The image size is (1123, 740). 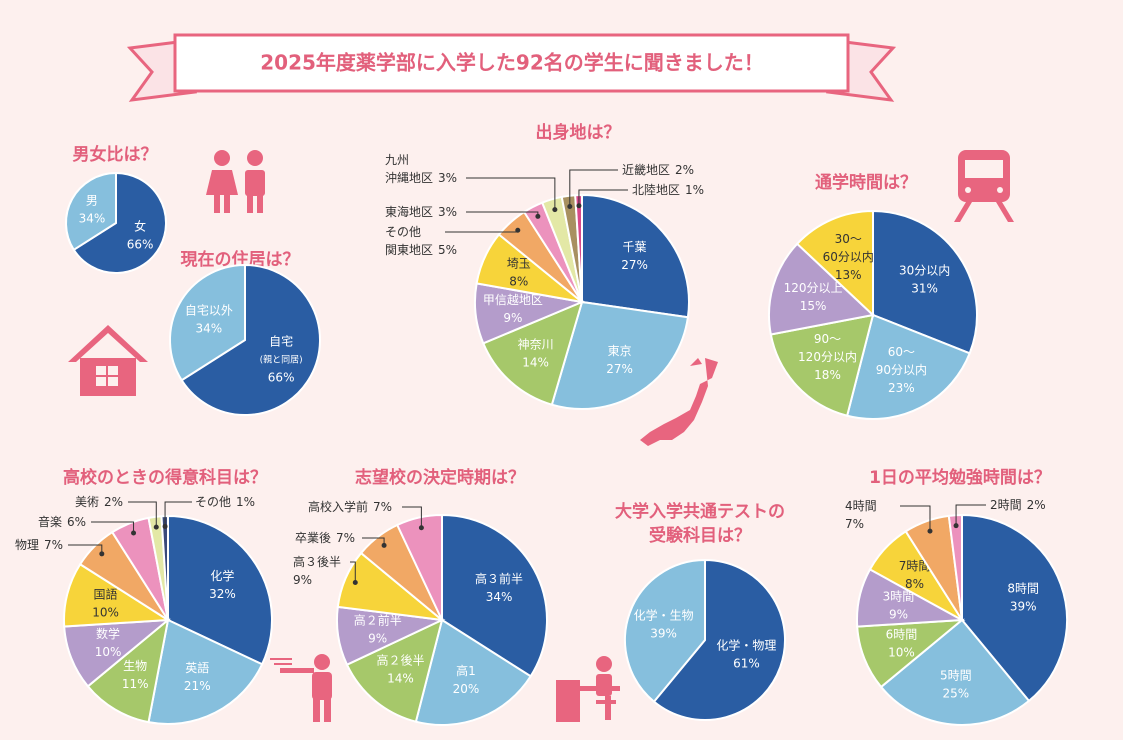 What do you see at coordinates (827, 357) in the screenshot?
I see `slice-category: 120分以内` at bounding box center [827, 357].